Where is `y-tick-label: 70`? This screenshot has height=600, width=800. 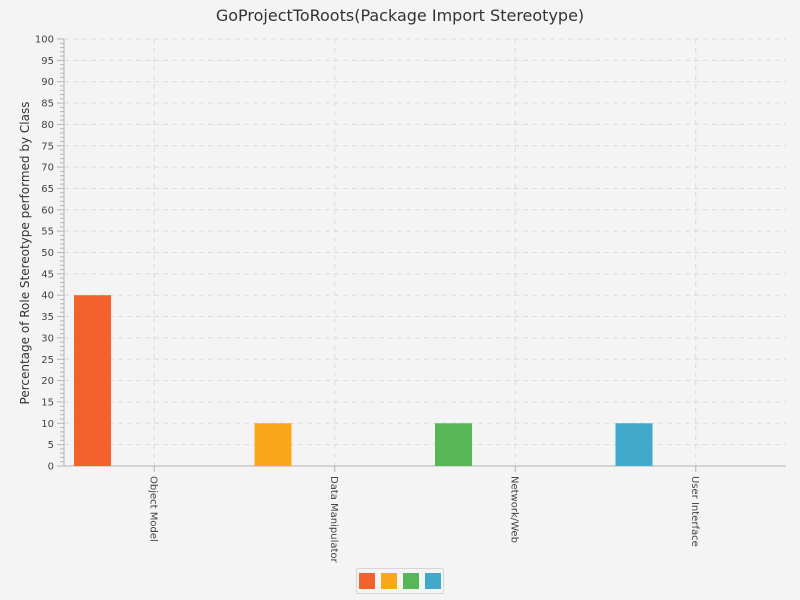 y-tick-label: 70 is located at coordinates (47, 168).